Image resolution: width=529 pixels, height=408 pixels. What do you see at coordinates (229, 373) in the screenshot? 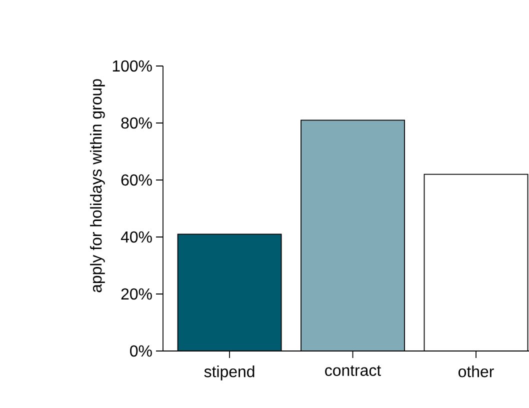
I see `x-tick-label: stipend` at bounding box center [229, 373].